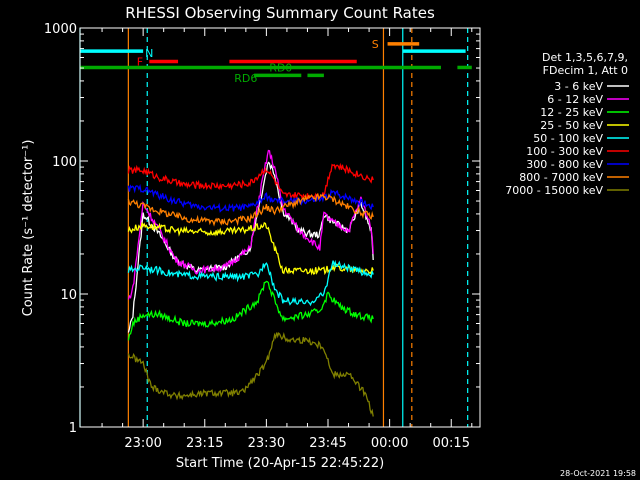 The height and width of the screenshot is (480, 640). Describe the element at coordinates (571, 125) in the screenshot. I see `legend-label: 25 - 50 keV` at that location.